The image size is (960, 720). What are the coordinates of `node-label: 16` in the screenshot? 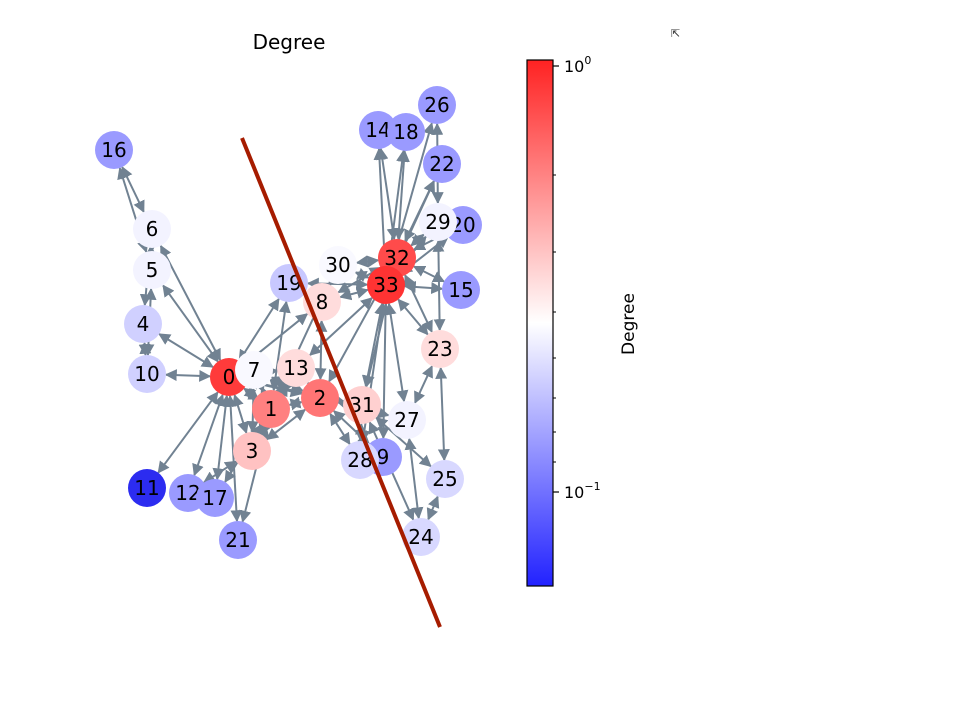 It's located at (113, 150).